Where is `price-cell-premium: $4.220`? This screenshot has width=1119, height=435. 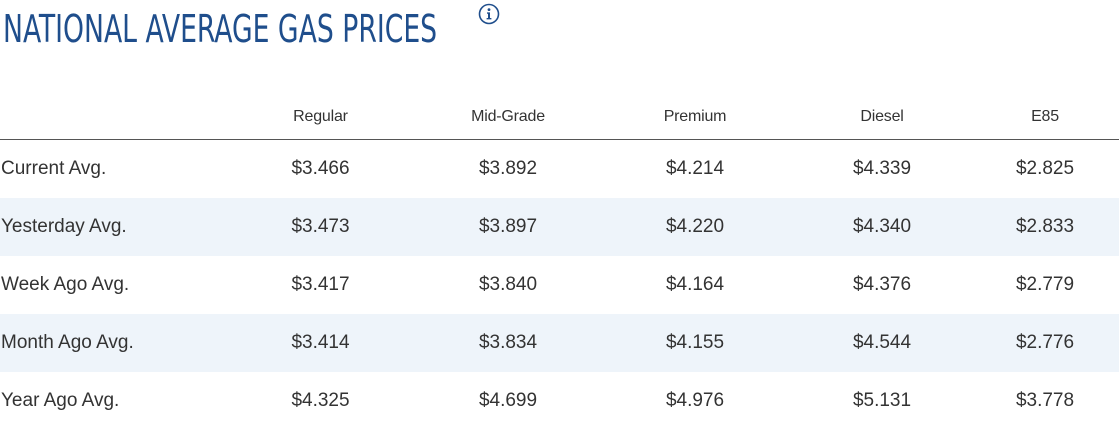
price-cell-premium: $4.220 is located at coordinates (695, 227).